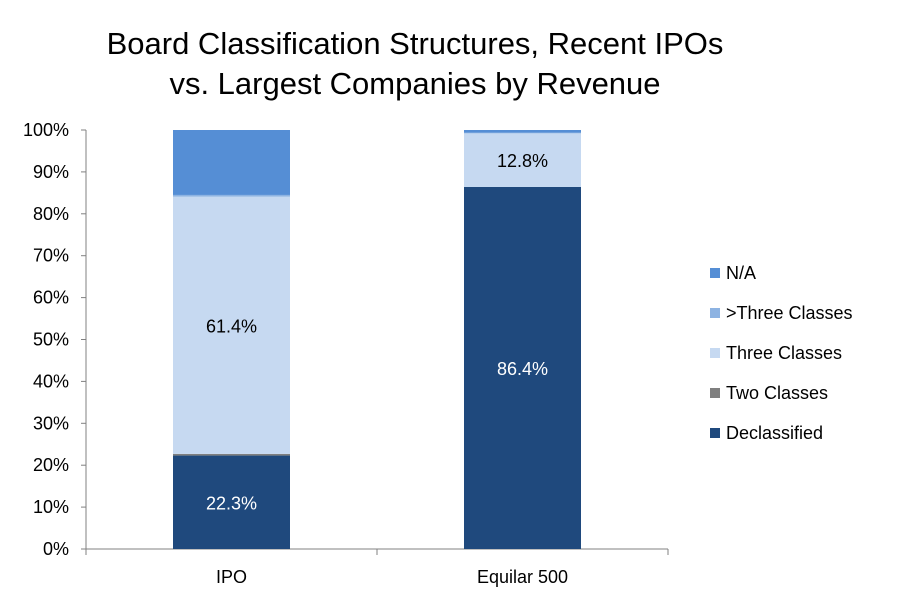 The image size is (900, 600). Describe the element at coordinates (51, 381) in the screenshot. I see `y-tick-label: 40%` at that location.